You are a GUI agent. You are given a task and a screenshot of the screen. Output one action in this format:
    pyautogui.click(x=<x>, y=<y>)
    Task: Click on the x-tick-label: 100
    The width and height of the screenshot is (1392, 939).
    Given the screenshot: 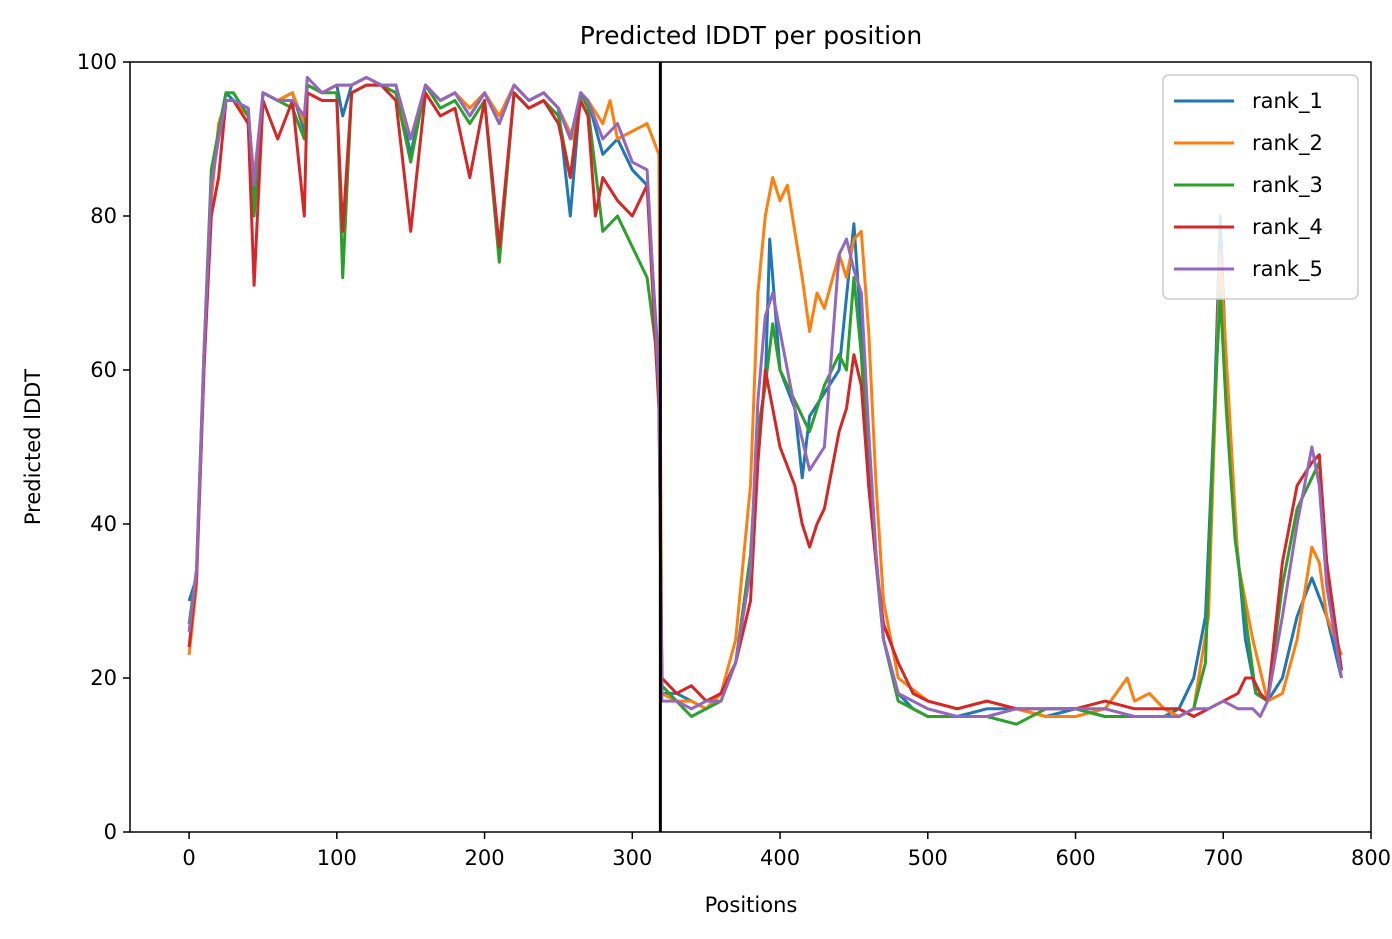 What is the action you would take?
    pyautogui.click(x=337, y=858)
    